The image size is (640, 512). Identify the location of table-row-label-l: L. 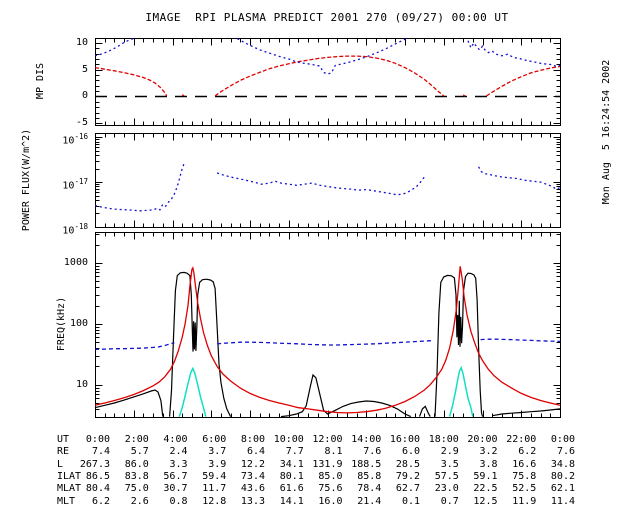
(60, 464).